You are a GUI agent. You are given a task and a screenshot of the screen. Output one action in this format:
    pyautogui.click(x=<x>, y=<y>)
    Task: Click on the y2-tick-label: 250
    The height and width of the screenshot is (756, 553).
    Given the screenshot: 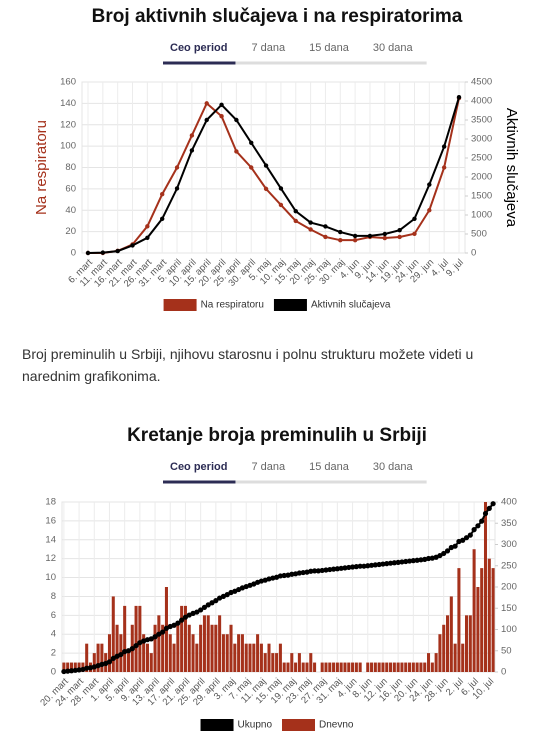 What is the action you would take?
    pyautogui.click(x=509, y=565)
    